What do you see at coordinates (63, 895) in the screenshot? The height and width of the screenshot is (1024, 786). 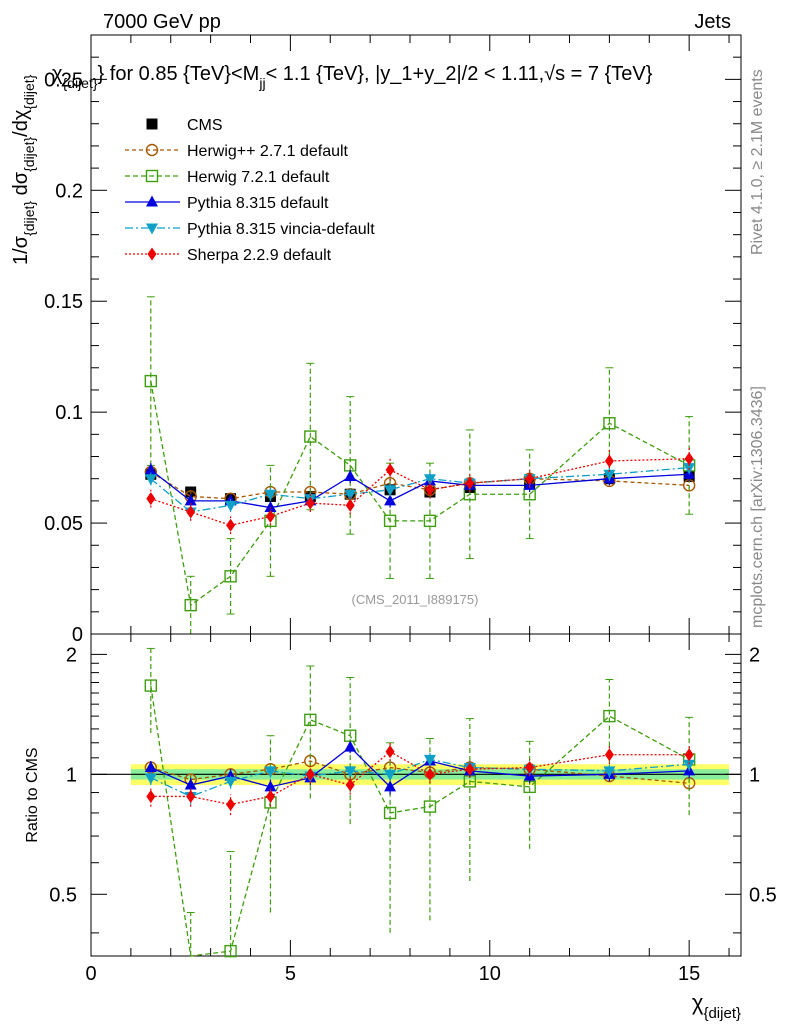 I see `ratio-y-tick-label: 0.5` at bounding box center [63, 895].